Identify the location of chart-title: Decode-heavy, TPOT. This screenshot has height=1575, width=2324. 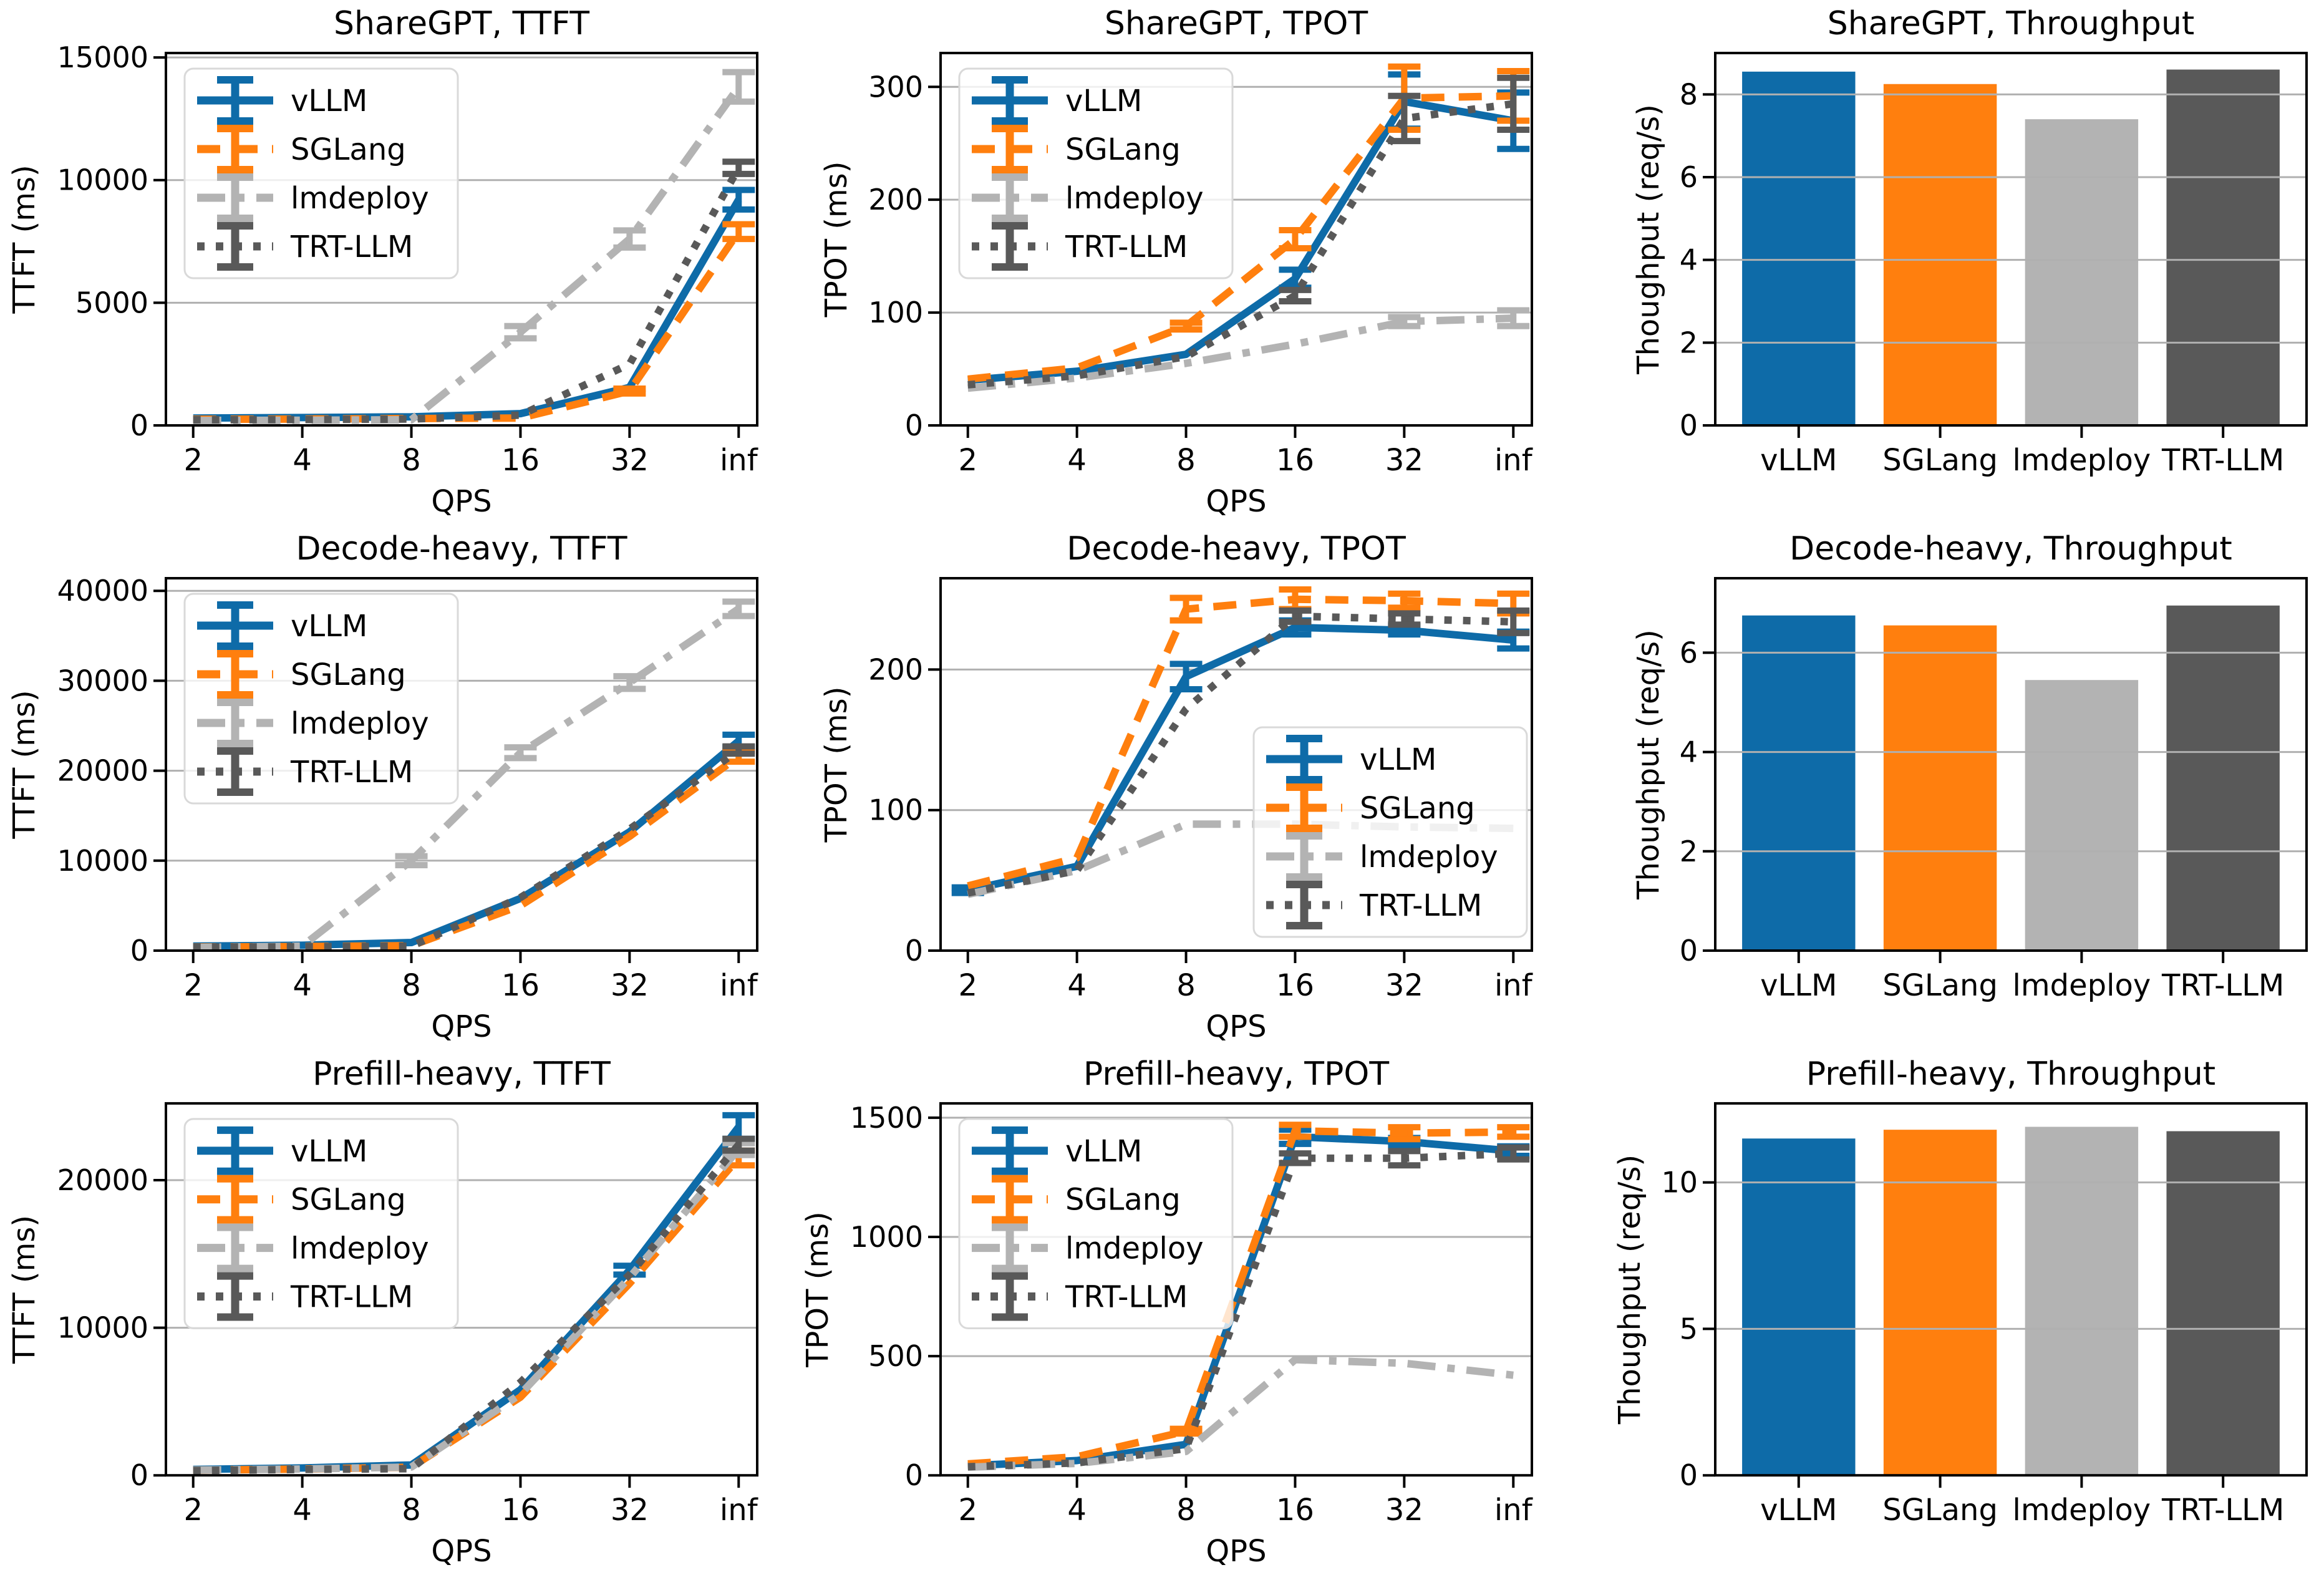
(1236, 549).